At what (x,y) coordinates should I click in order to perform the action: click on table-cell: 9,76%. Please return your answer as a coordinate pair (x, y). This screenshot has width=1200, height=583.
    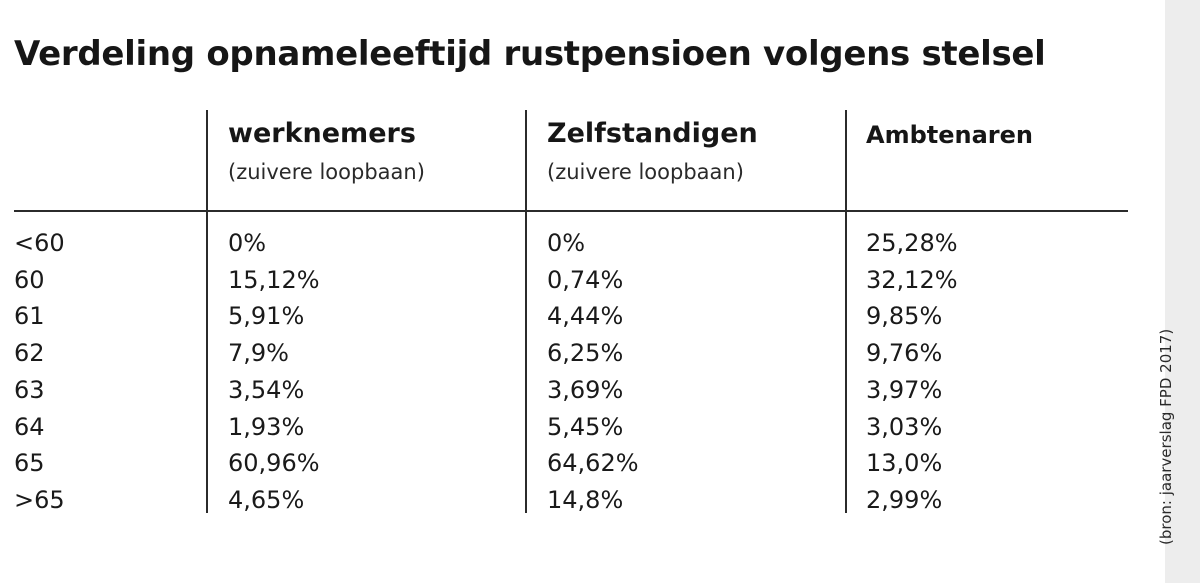
    Looking at the image, I should click on (904, 353).